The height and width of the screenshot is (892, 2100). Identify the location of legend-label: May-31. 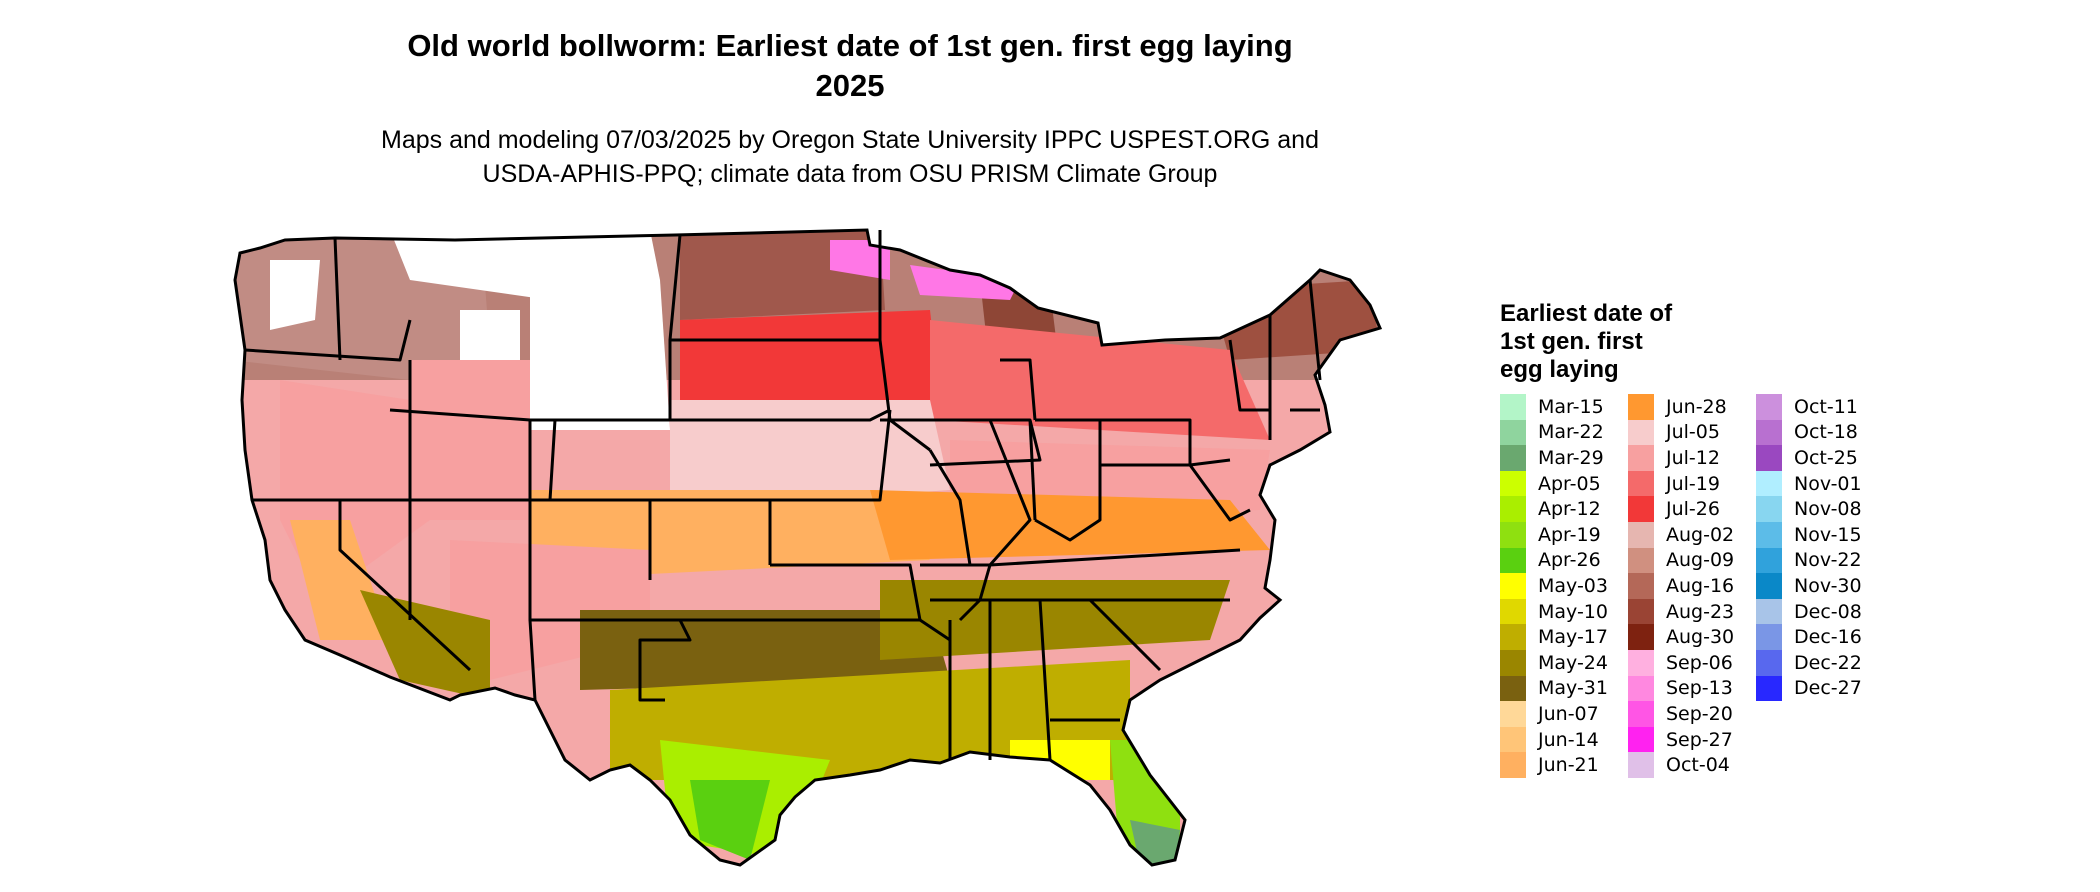
(1573, 688).